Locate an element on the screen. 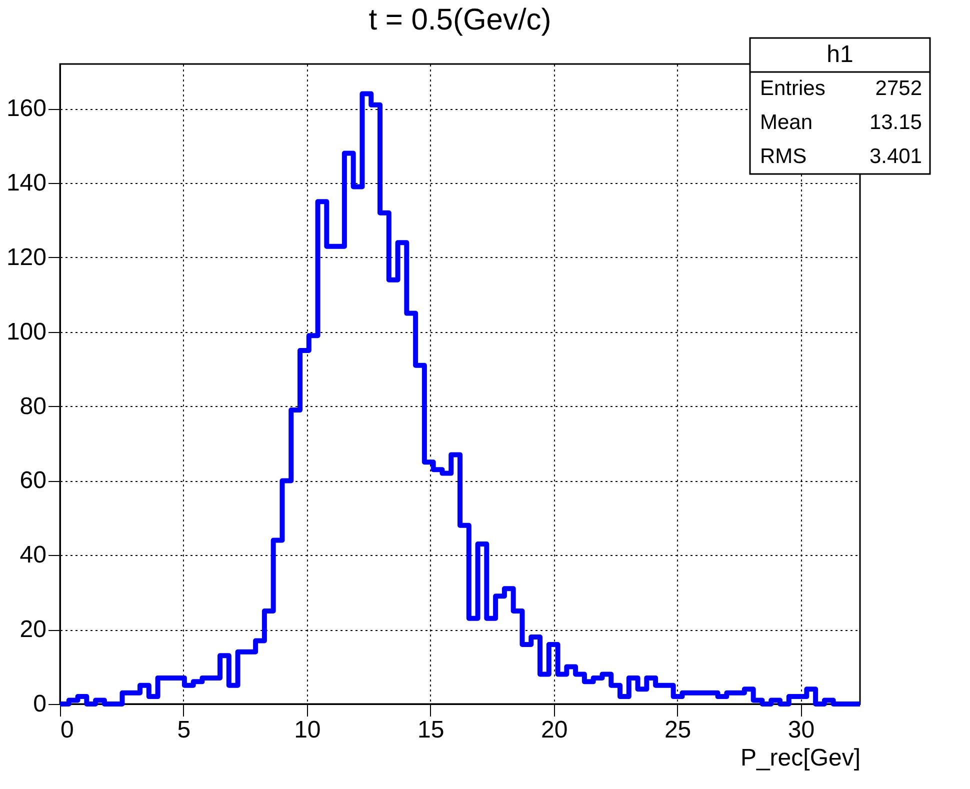 This screenshot has height=789, width=970. y-tick-label: 80 is located at coordinates (33, 406).